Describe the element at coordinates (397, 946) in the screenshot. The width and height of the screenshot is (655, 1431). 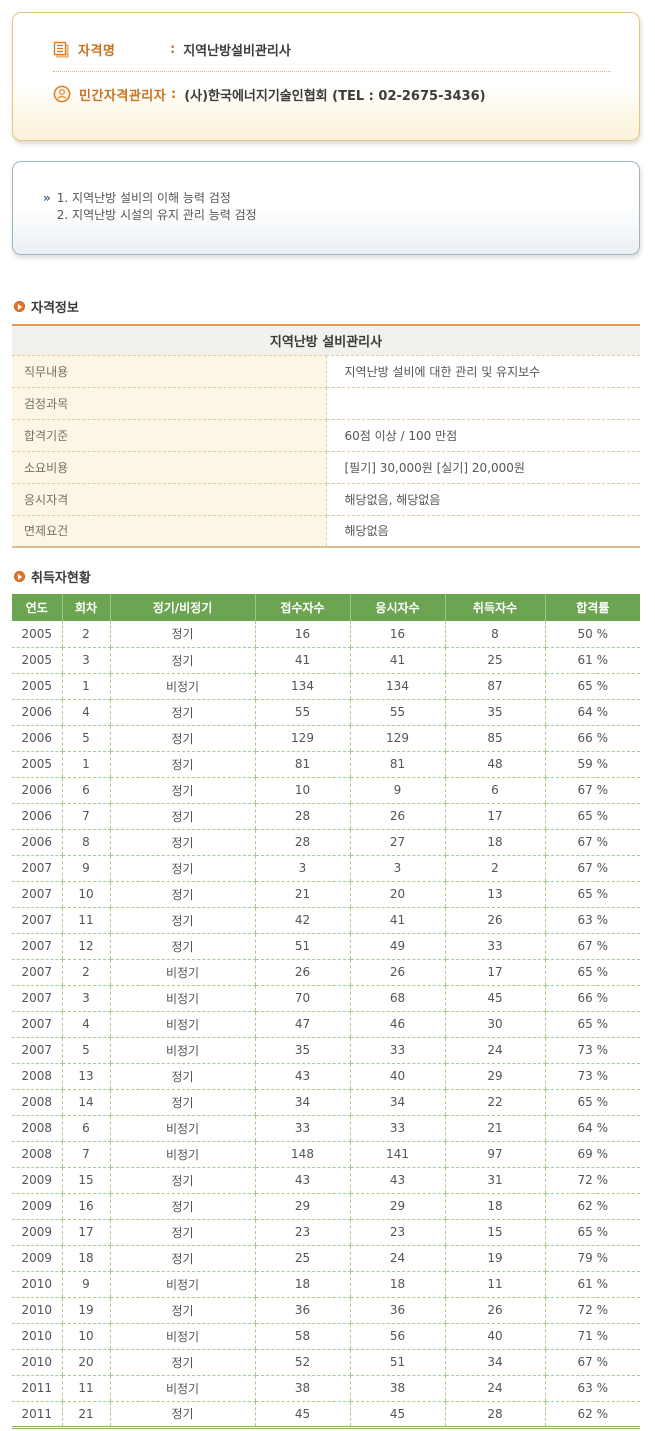
I see `table-cell: 49` at that location.